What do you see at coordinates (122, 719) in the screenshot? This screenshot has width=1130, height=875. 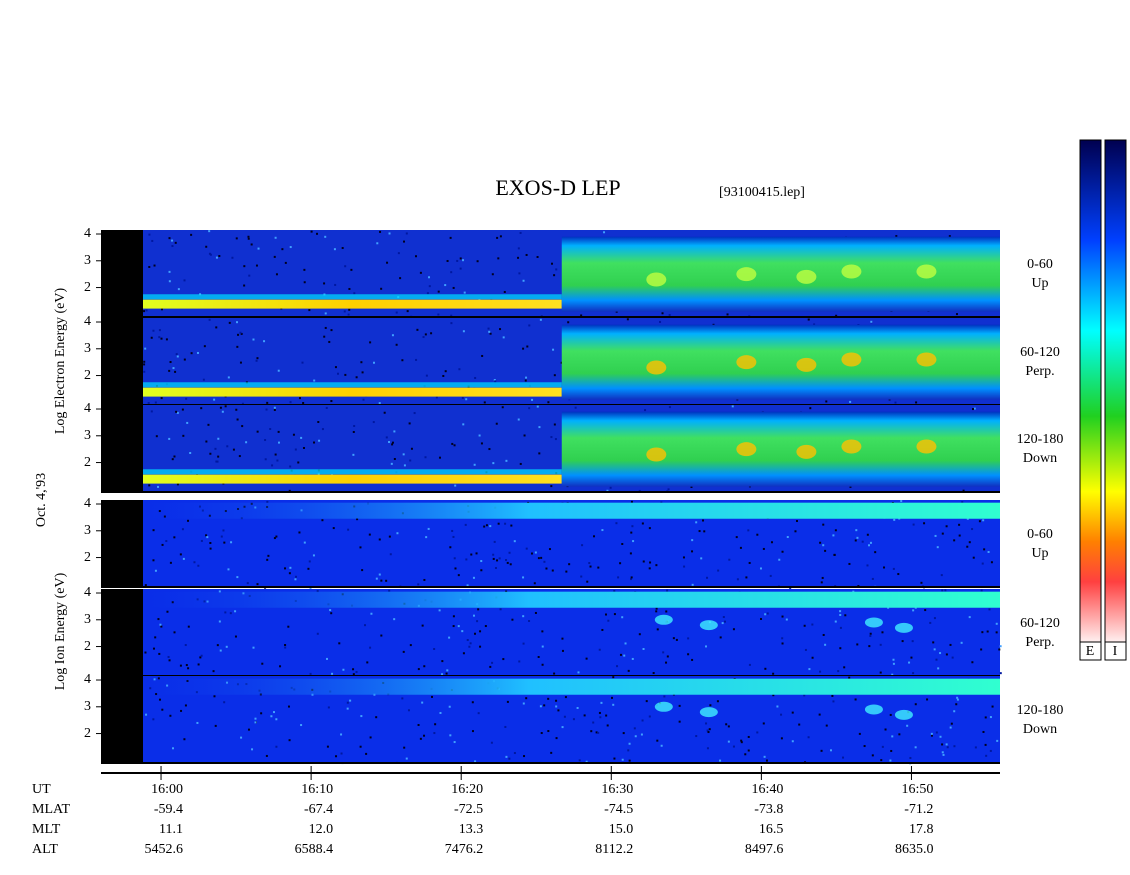 I see `data-gap` at bounding box center [122, 719].